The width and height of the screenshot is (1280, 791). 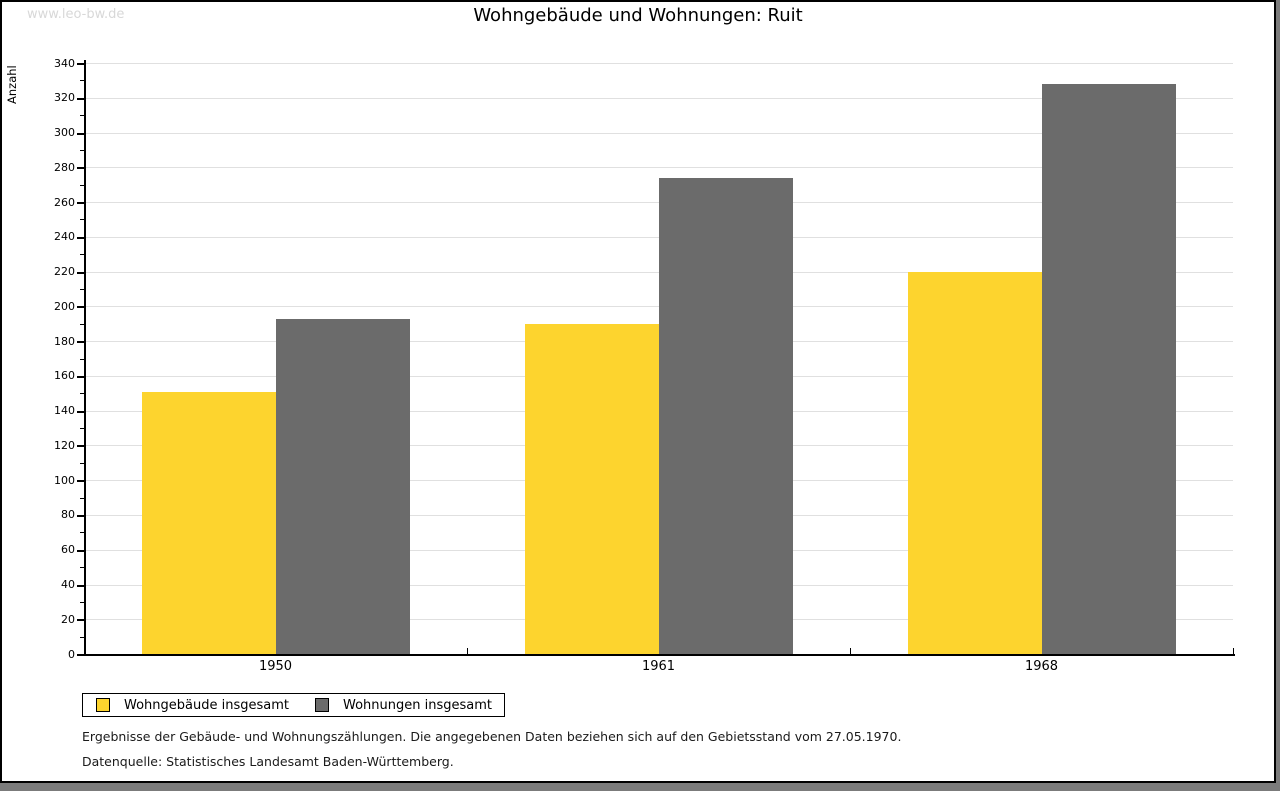 I want to click on legend-label-wohnungen: Wohnungen insgesamt, so click(x=417, y=705).